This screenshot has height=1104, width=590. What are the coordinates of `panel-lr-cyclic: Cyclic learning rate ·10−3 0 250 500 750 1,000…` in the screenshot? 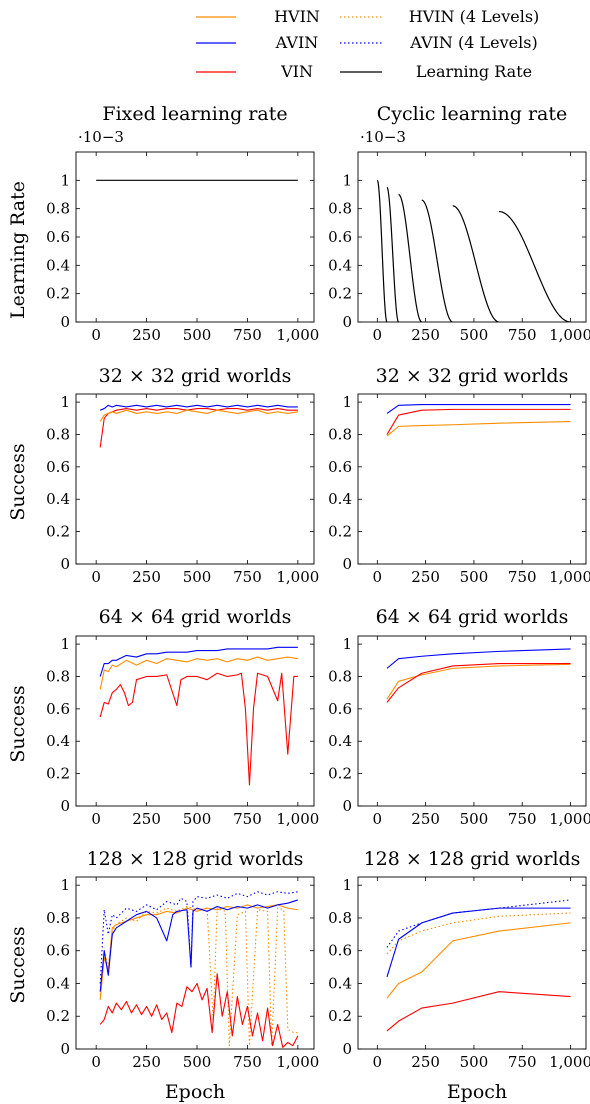 It's located at (459, 223).